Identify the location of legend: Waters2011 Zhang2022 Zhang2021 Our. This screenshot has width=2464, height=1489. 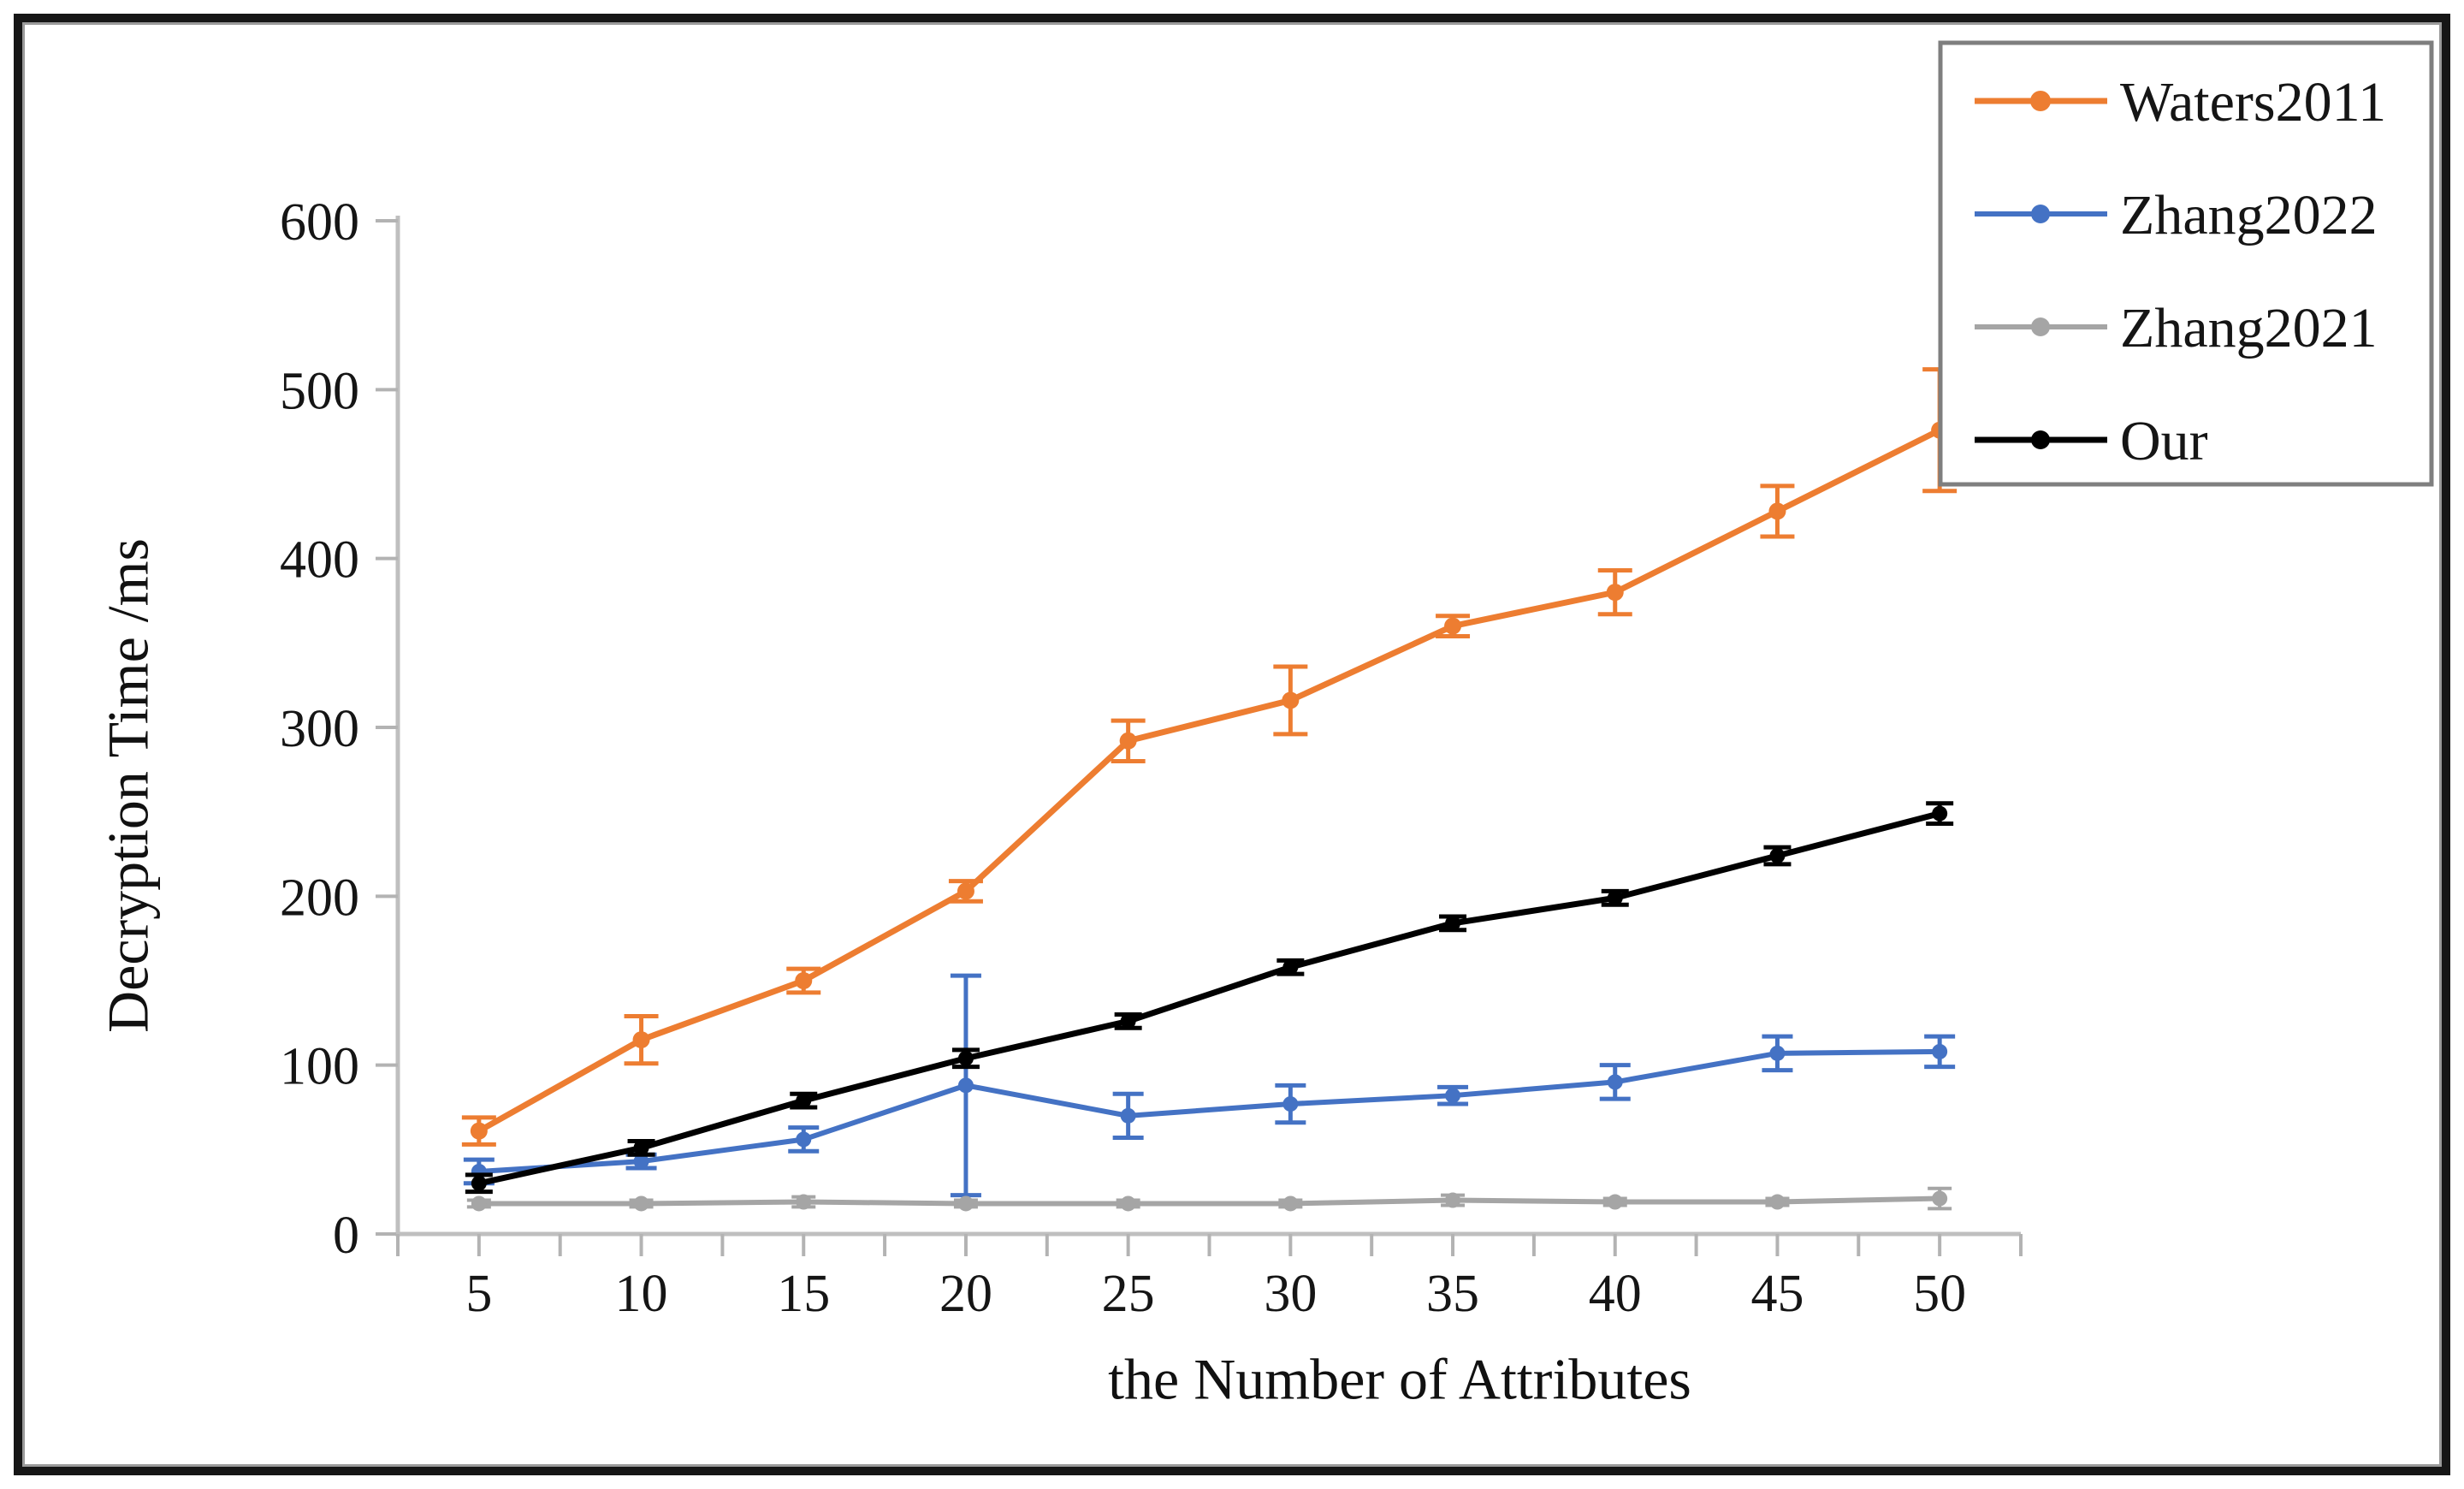
(2186, 263).